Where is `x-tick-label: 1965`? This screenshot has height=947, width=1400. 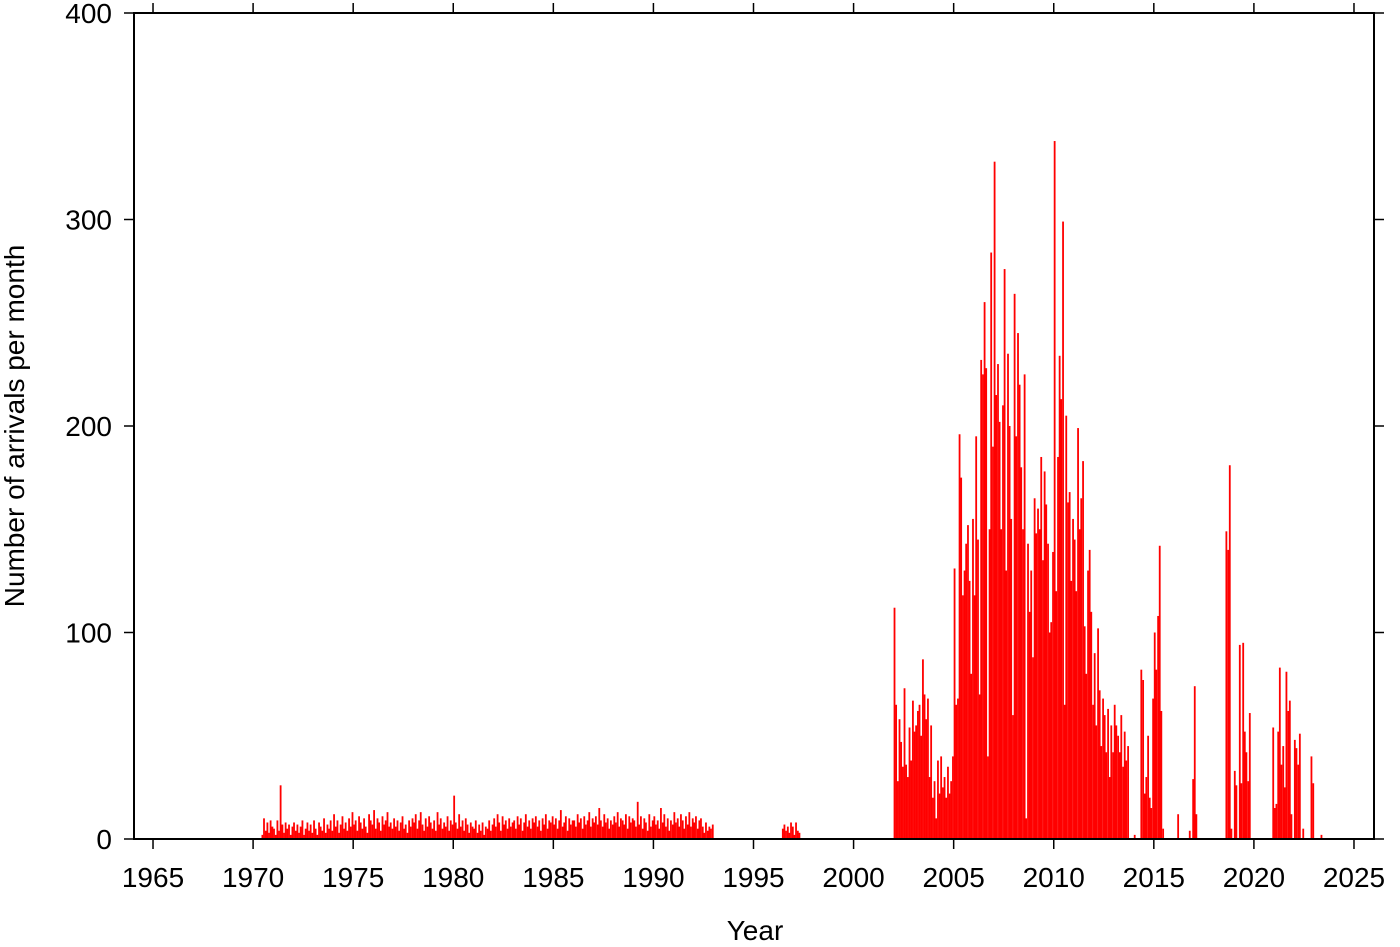 x-tick-label: 1965 is located at coordinates (153, 877).